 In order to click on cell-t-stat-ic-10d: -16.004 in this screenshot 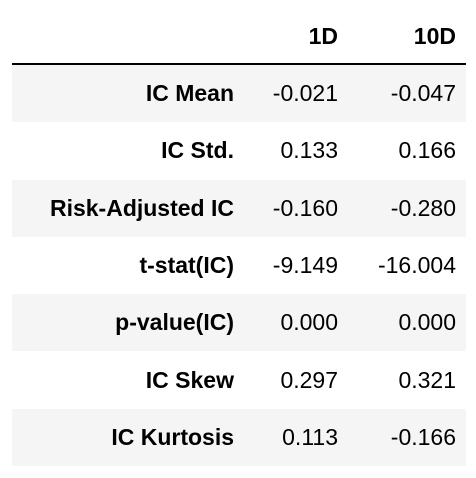, I will do `click(416, 265)`.